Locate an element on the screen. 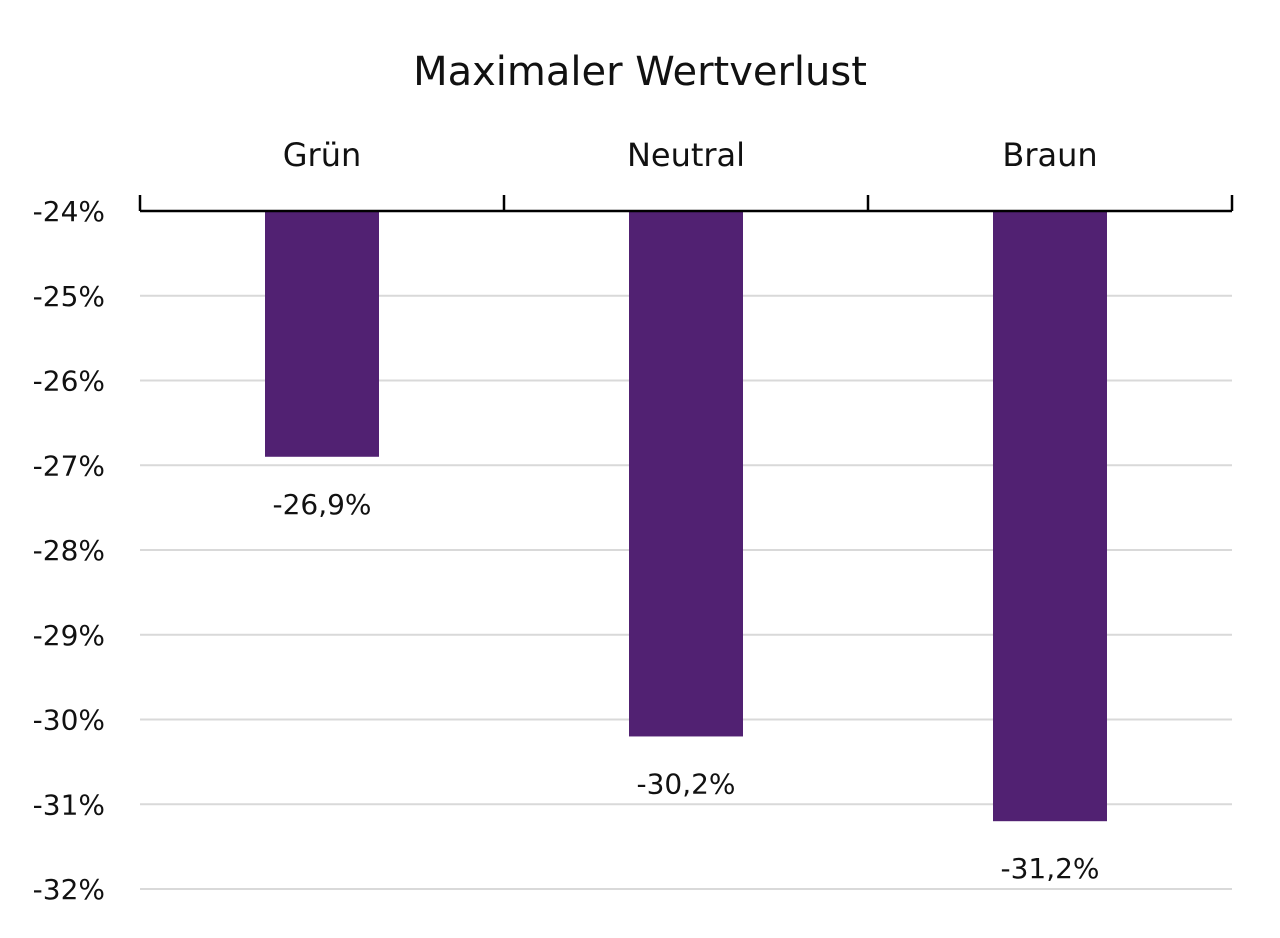  y-tick-label: -31% is located at coordinates (69, 804).